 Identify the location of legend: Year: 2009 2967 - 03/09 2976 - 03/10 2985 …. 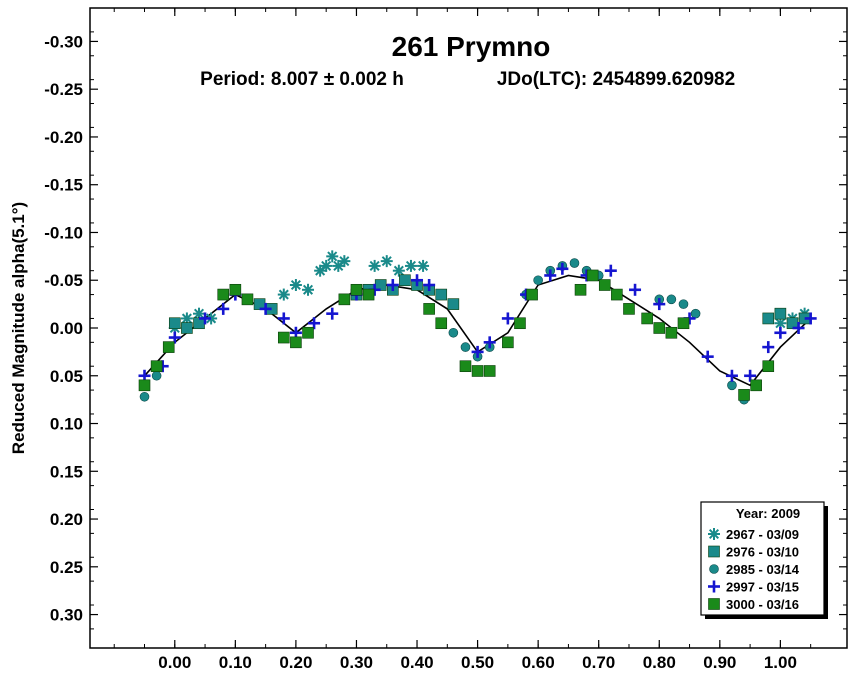
(764, 560).